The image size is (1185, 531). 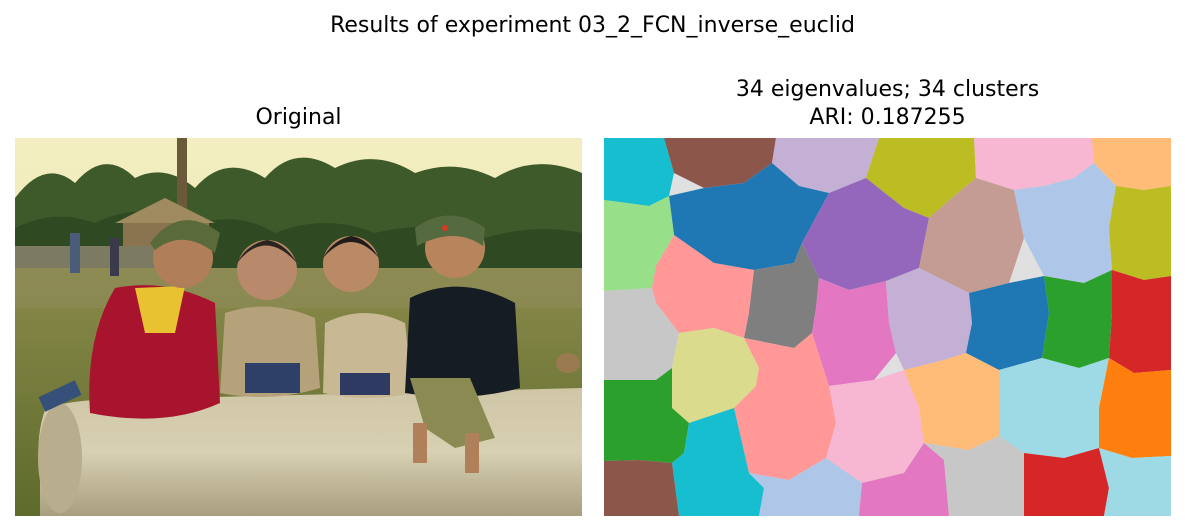 I want to click on pipe-end, so click(x=60, y=458).